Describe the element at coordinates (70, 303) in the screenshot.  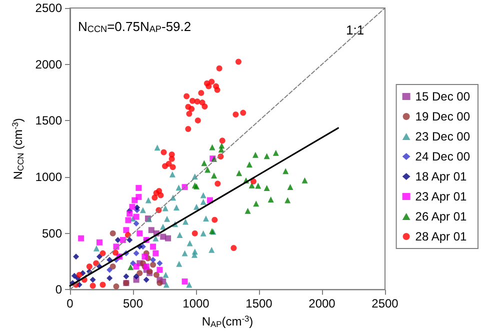
I see `x-tick-label: 0` at that location.